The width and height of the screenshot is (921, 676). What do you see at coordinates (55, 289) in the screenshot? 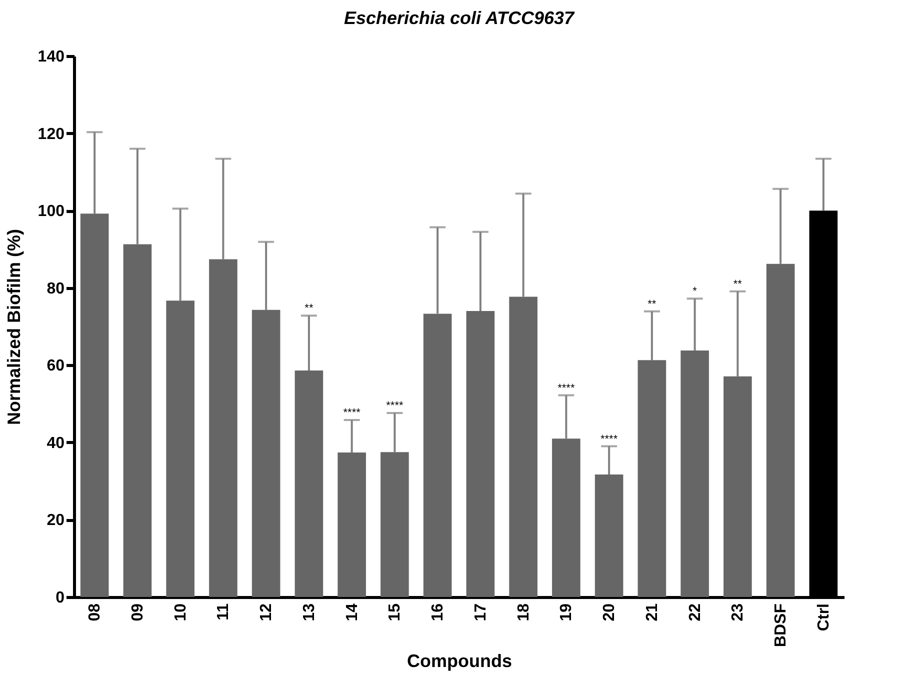
I see `y-tick-label: 80` at bounding box center [55, 289].